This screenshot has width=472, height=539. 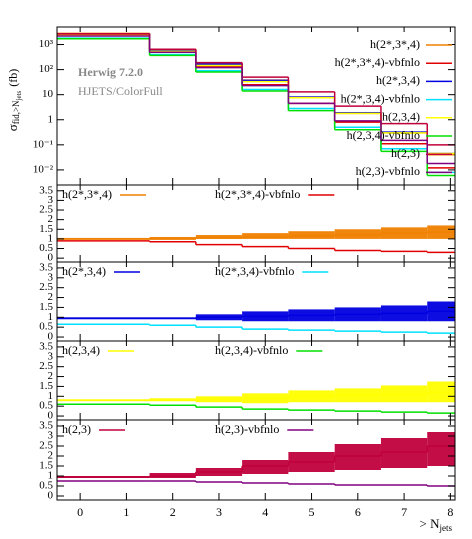 I want to click on annotation: HJETS/ColorFull, so click(x=120, y=91).